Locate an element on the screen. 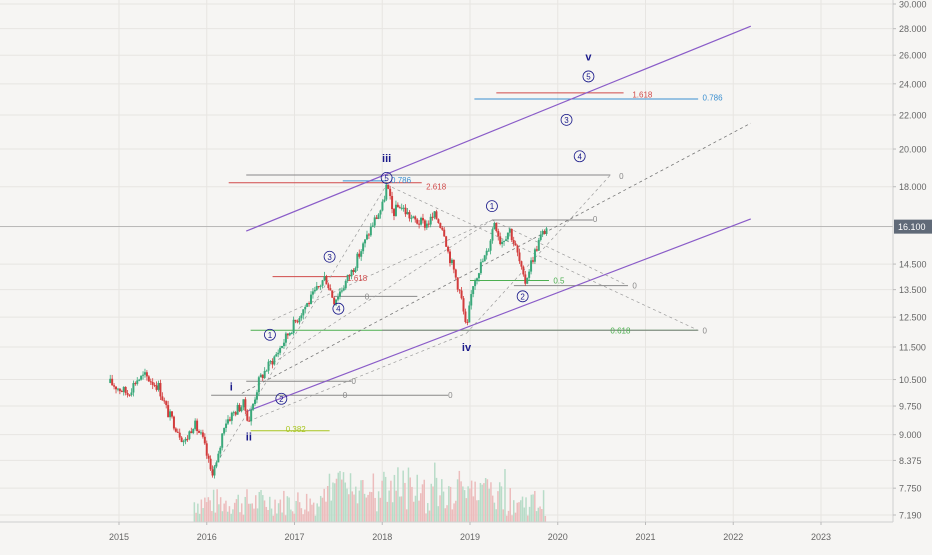 The image size is (932, 555). x-tick-label: 2019 is located at coordinates (470, 537).